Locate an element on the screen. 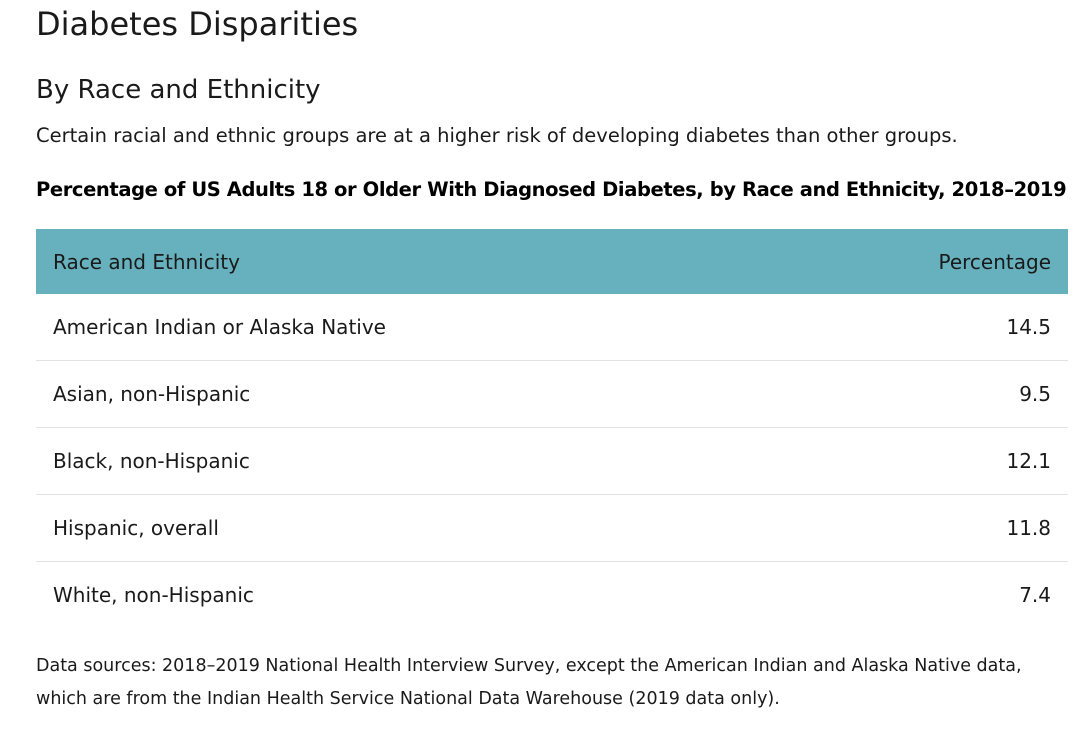 The width and height of the screenshot is (1080, 753). table-header: Race and Ethnicity Percentage is located at coordinates (552, 261).